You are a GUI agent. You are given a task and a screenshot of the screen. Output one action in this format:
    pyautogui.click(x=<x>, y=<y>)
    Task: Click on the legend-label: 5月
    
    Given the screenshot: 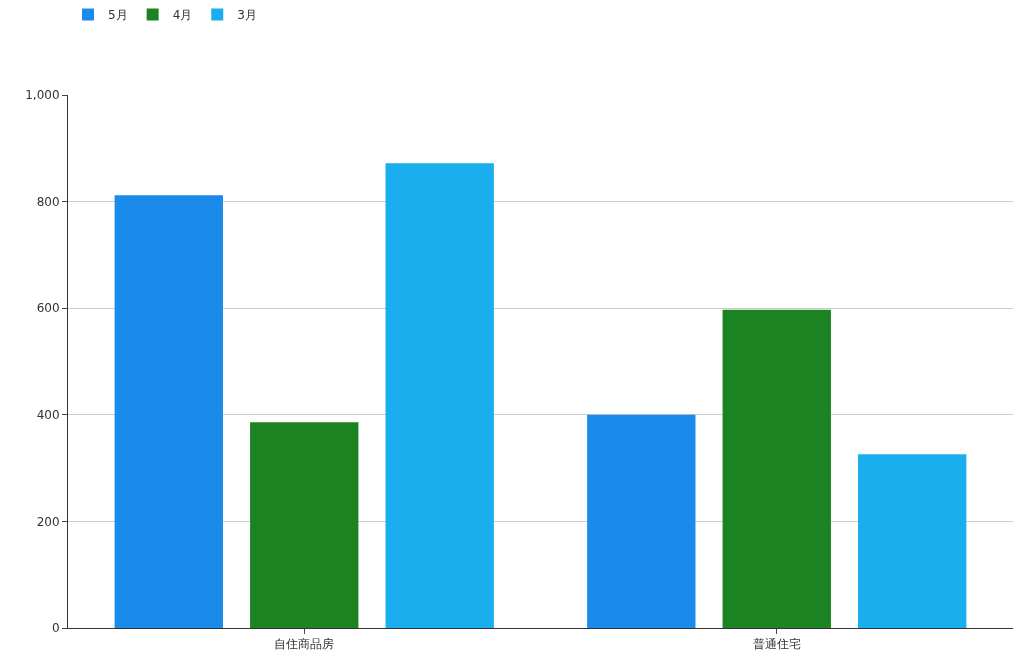 What is the action you would take?
    pyautogui.click(x=118, y=15)
    